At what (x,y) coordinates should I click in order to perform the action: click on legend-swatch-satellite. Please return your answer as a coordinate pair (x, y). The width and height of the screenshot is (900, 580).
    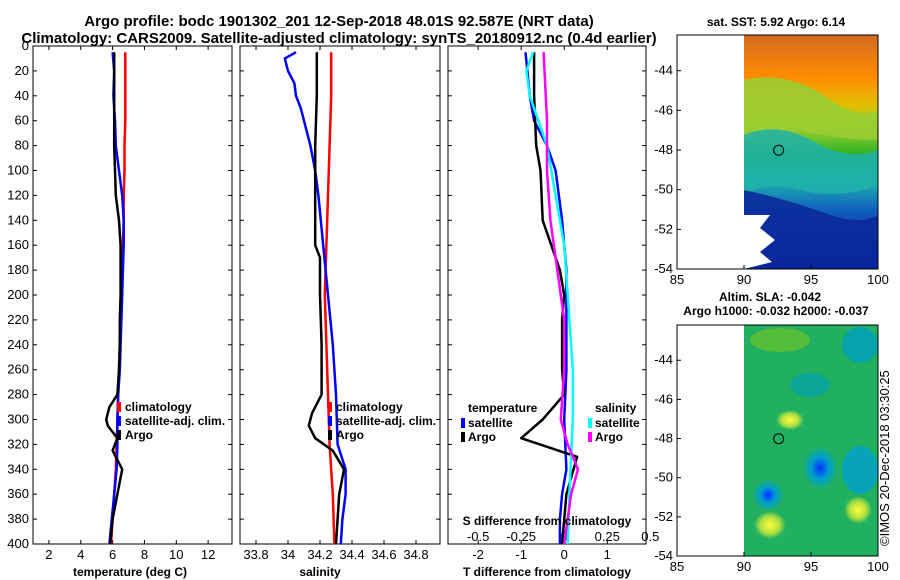
    Looking at the image, I should click on (330, 421).